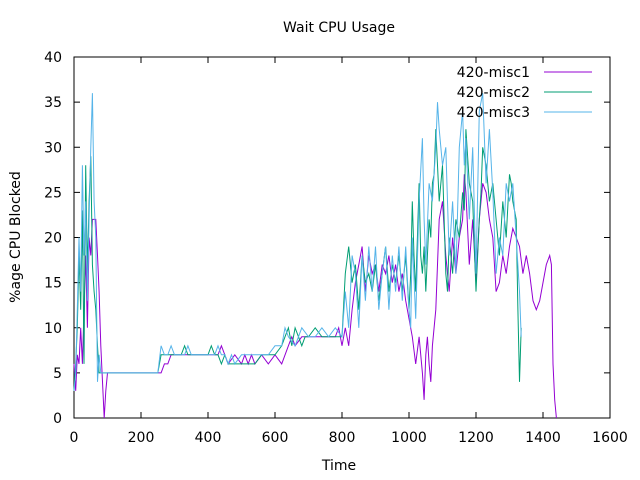  What do you see at coordinates (53, 103) in the screenshot?
I see `y-tick-label: 35` at bounding box center [53, 103].